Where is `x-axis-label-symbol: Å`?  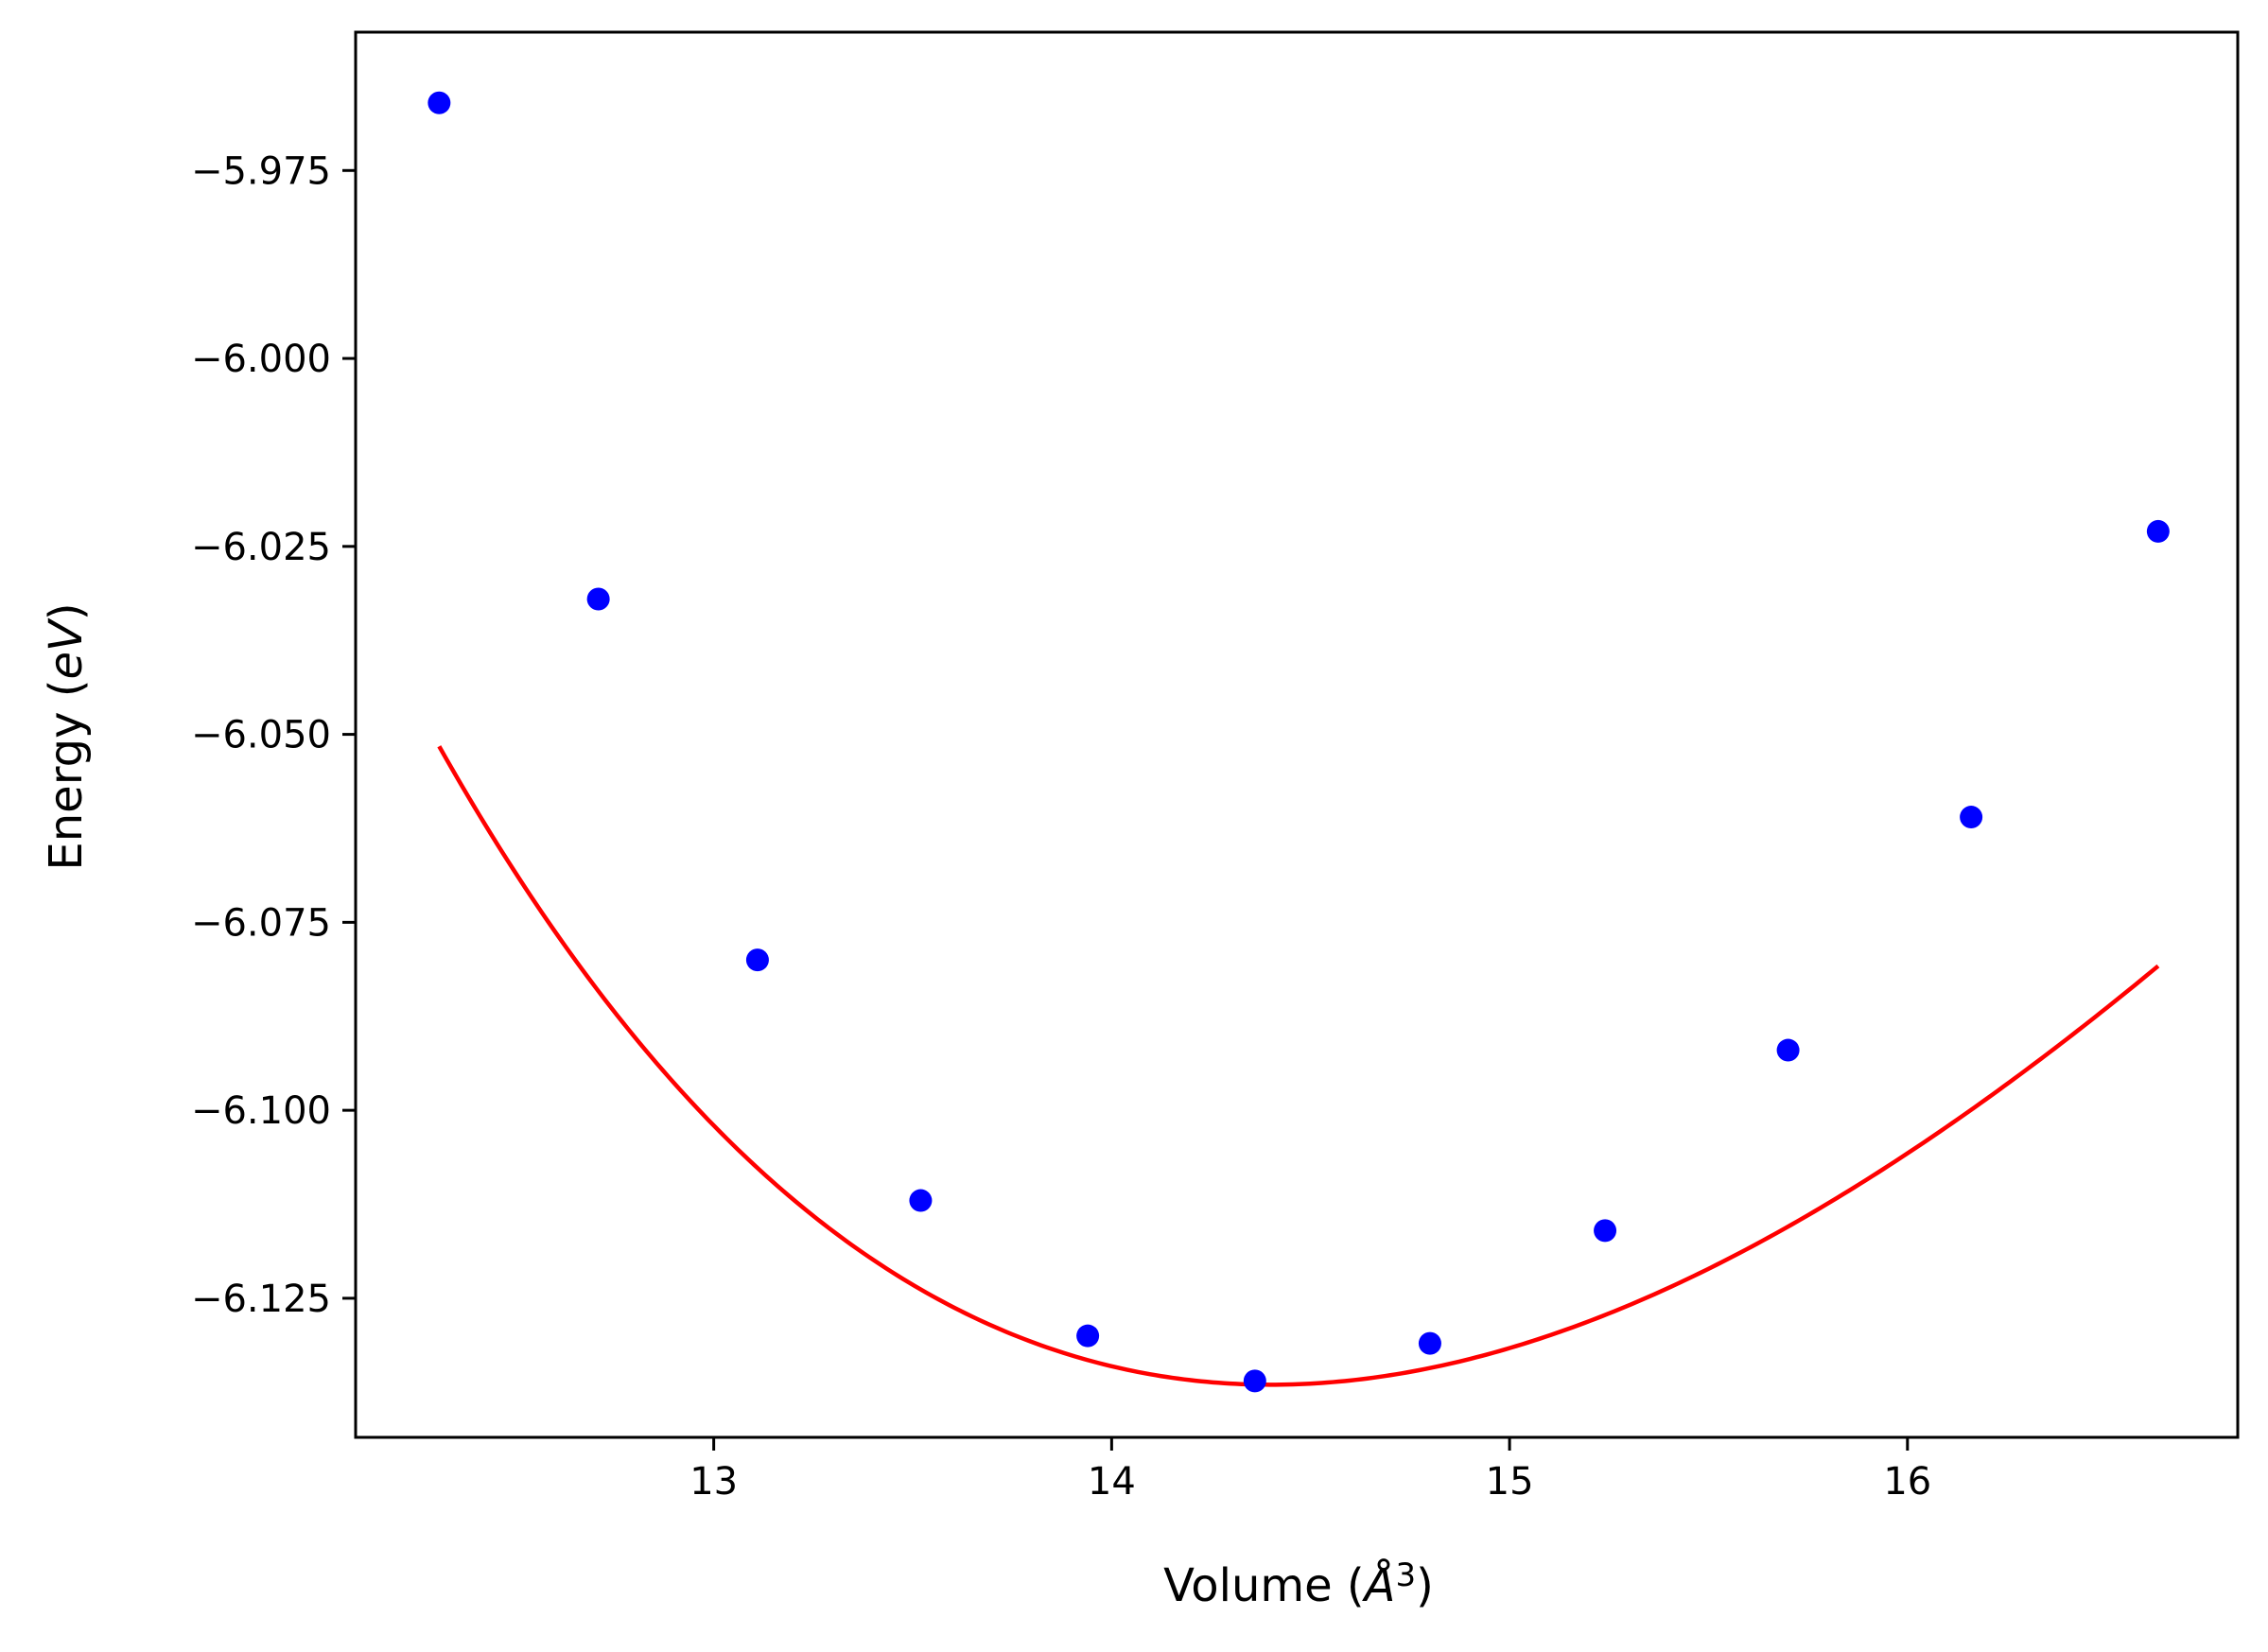 x-axis-label-symbol: Å is located at coordinates (1379, 1585).